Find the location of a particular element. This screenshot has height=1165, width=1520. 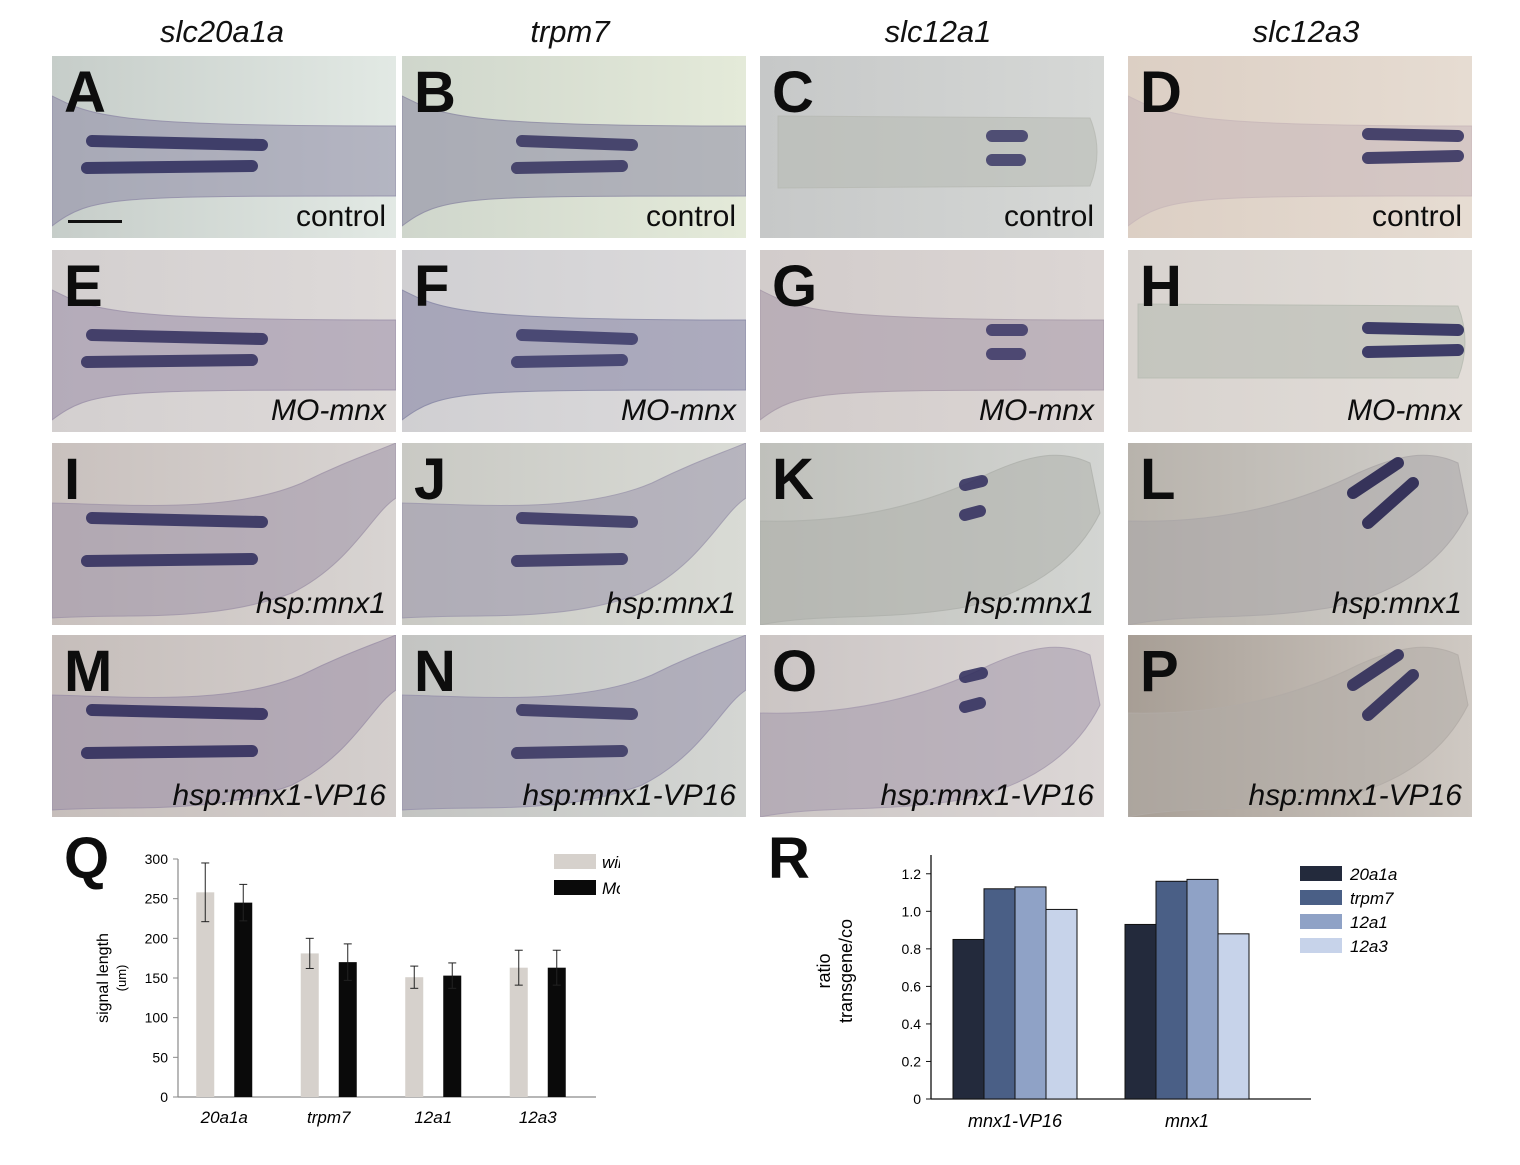

panel-letter-d: D is located at coordinates (1161, 92).